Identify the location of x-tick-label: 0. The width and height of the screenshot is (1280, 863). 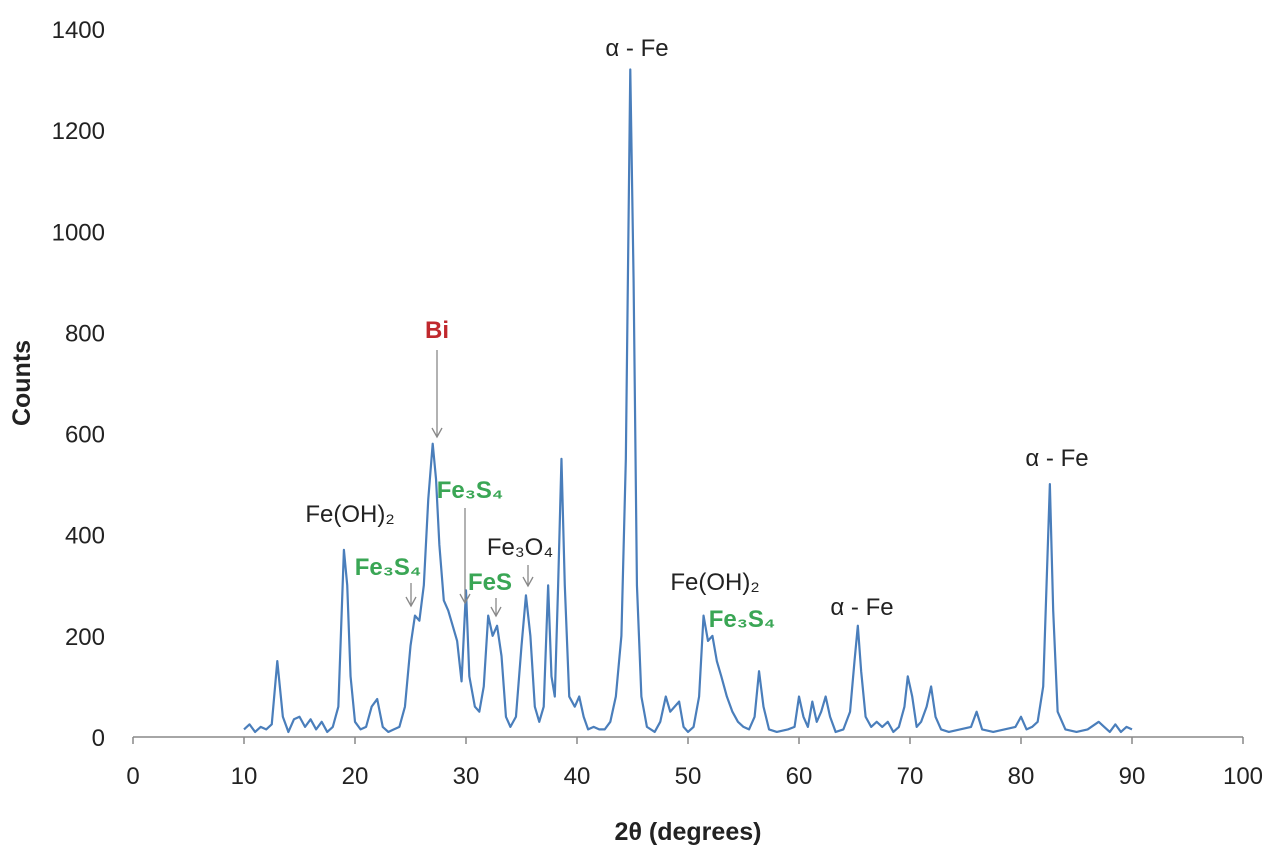
(132, 776).